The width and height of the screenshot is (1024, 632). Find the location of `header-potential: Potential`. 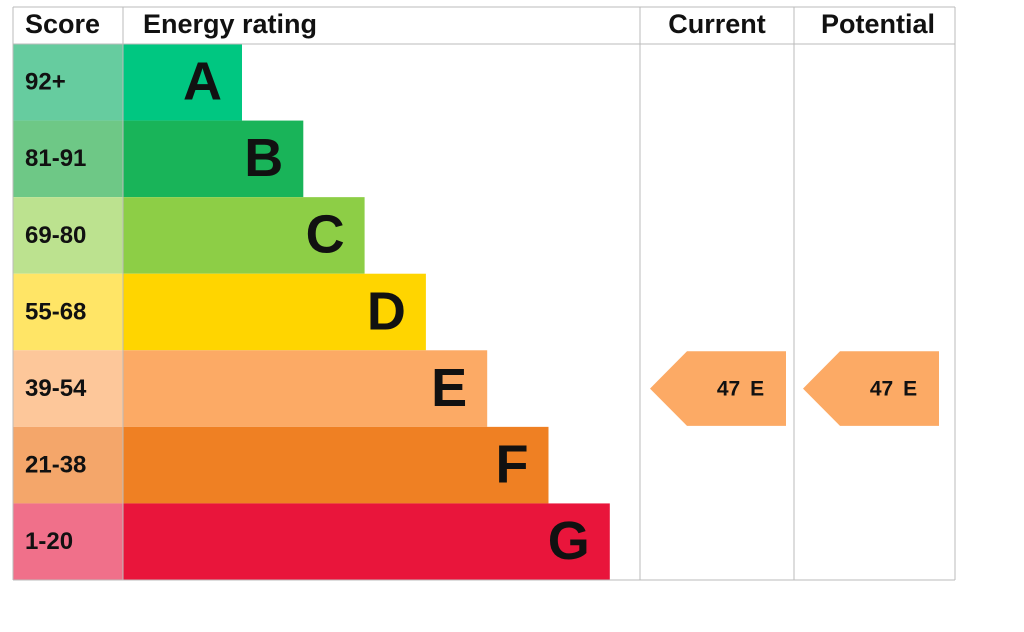

header-potential: Potential is located at coordinates (878, 24).